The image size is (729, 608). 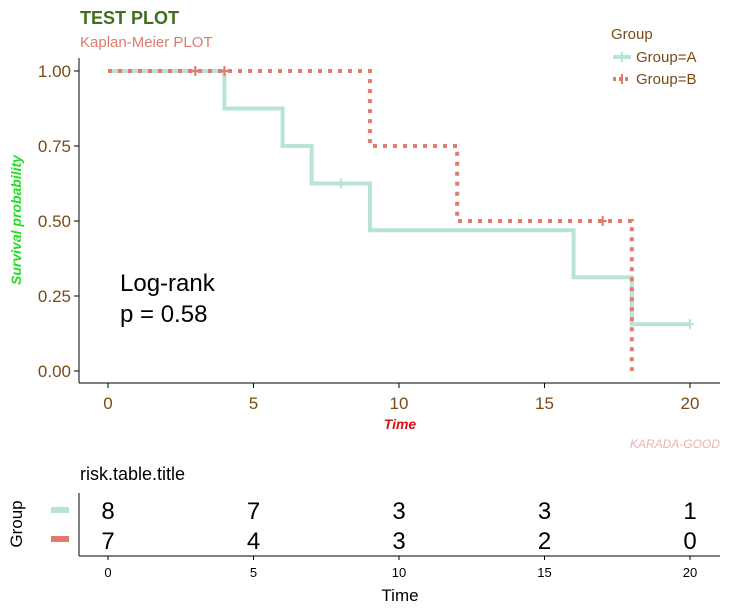 I want to click on risk-cell: 2, so click(x=544, y=541).